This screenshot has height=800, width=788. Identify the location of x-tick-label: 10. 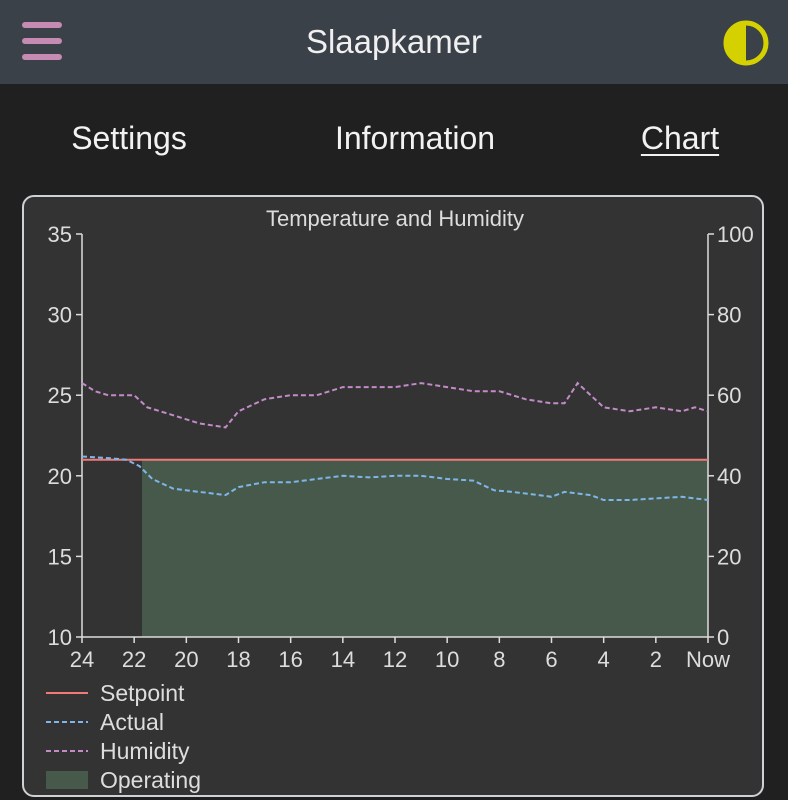
(447, 659).